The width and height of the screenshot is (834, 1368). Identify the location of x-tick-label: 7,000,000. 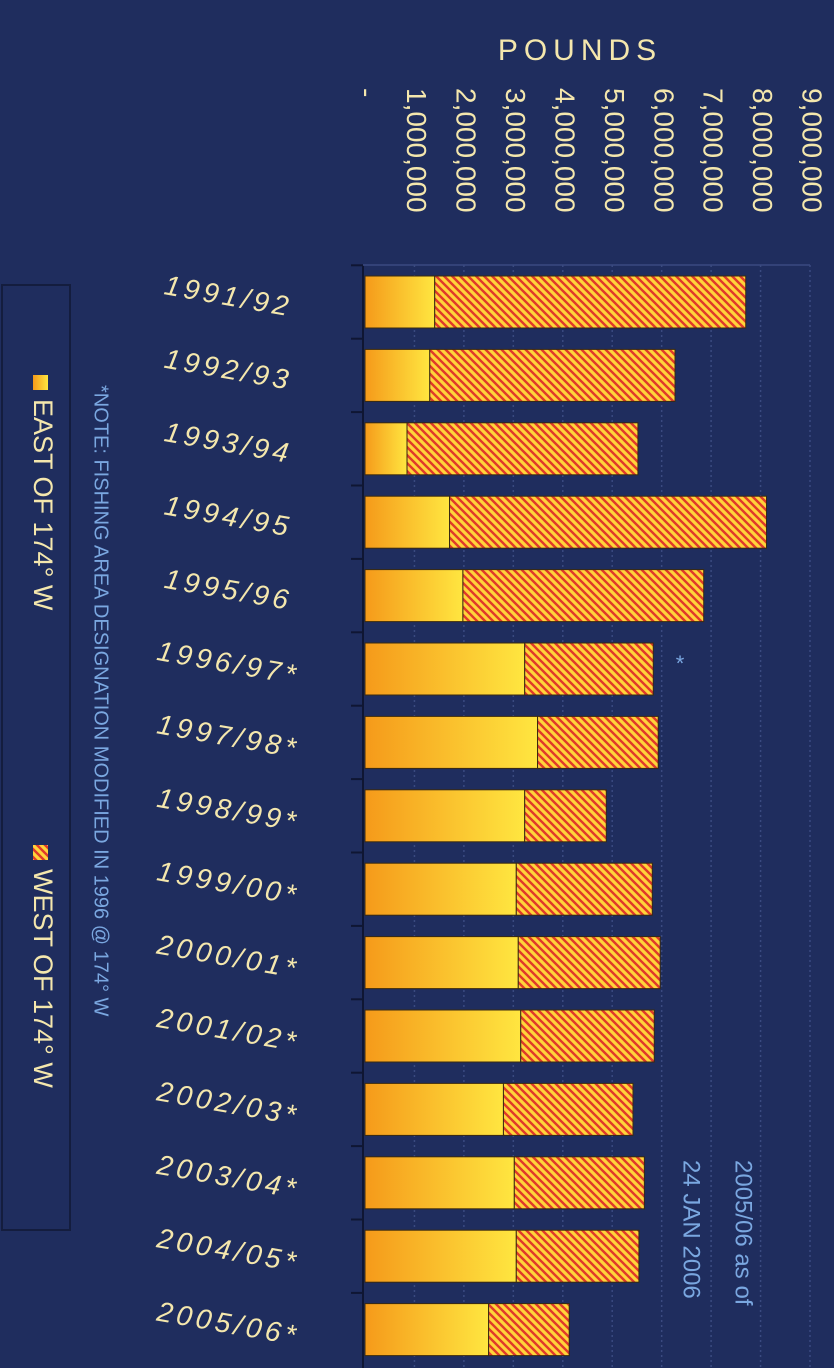
(713, 150).